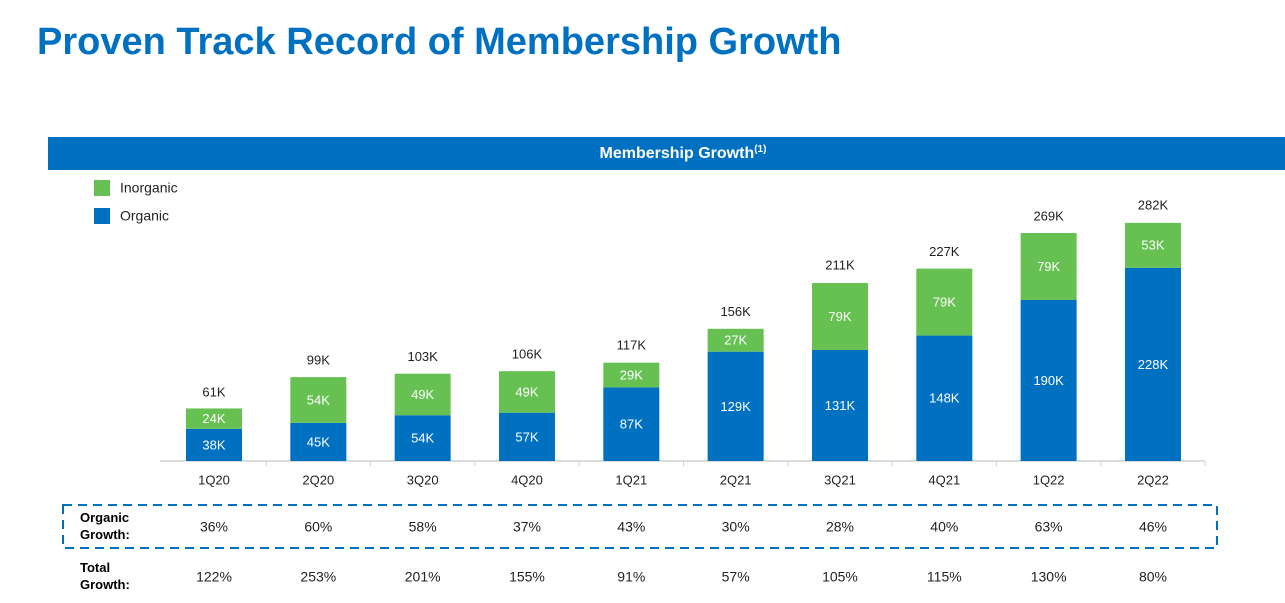 Image resolution: width=1285 pixels, height=603 pixels. I want to click on x-tick-label: 1Q21, so click(631, 479).